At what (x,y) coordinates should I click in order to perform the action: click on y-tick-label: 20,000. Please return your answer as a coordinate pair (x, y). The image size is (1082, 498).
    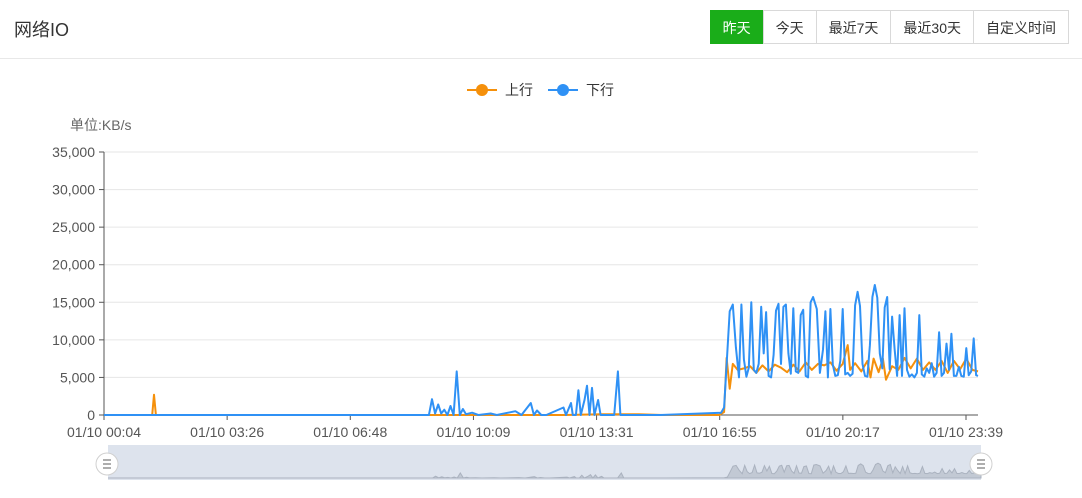
    Looking at the image, I should click on (73, 265).